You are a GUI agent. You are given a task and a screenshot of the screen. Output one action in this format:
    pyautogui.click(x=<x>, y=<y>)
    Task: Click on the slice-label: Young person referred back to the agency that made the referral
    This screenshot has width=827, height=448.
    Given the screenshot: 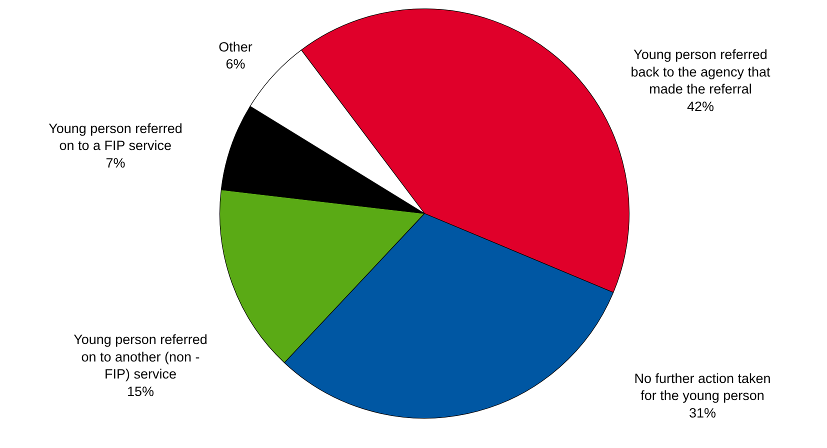 What is the action you would take?
    pyautogui.click(x=700, y=72)
    